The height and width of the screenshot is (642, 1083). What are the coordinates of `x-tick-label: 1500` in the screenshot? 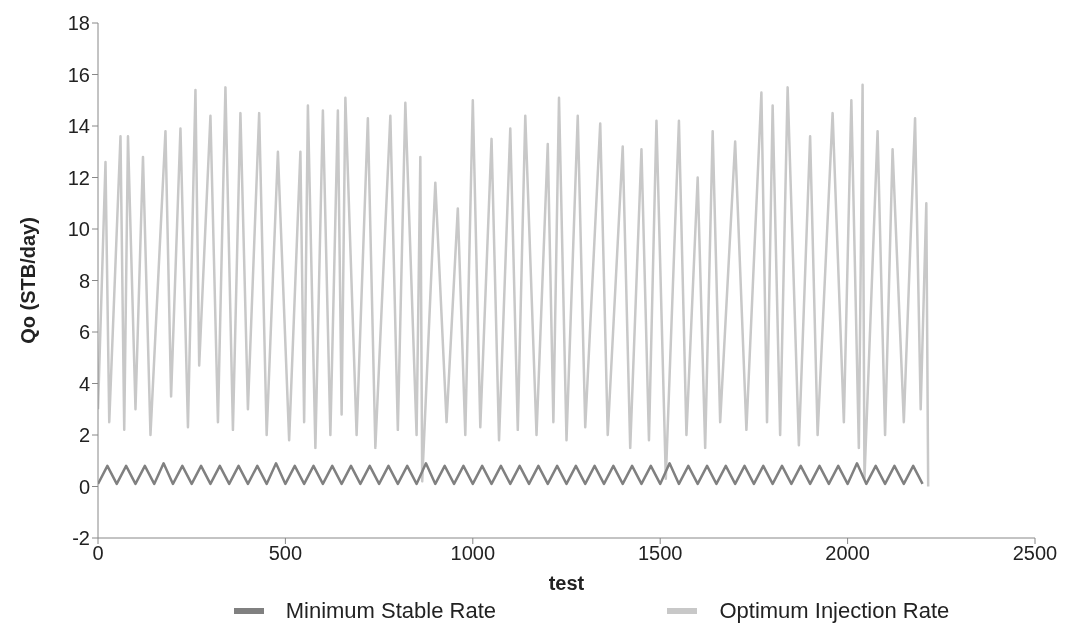 It's located at (660, 553).